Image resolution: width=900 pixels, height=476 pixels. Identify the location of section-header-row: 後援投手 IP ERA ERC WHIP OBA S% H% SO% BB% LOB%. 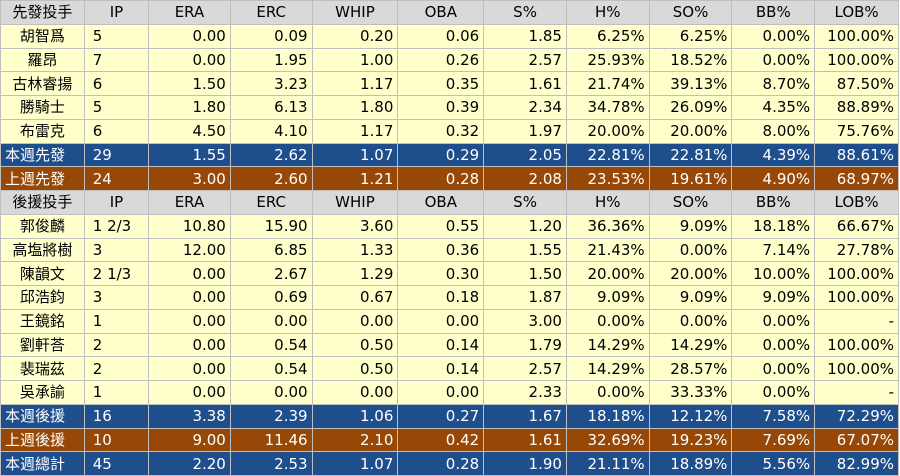
(449, 202).